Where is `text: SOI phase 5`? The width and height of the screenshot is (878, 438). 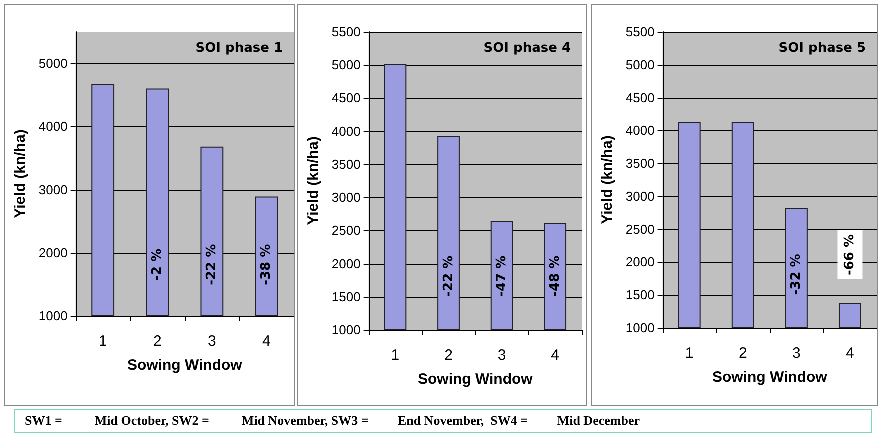 text: SOI phase 5 is located at coordinates (822, 48).